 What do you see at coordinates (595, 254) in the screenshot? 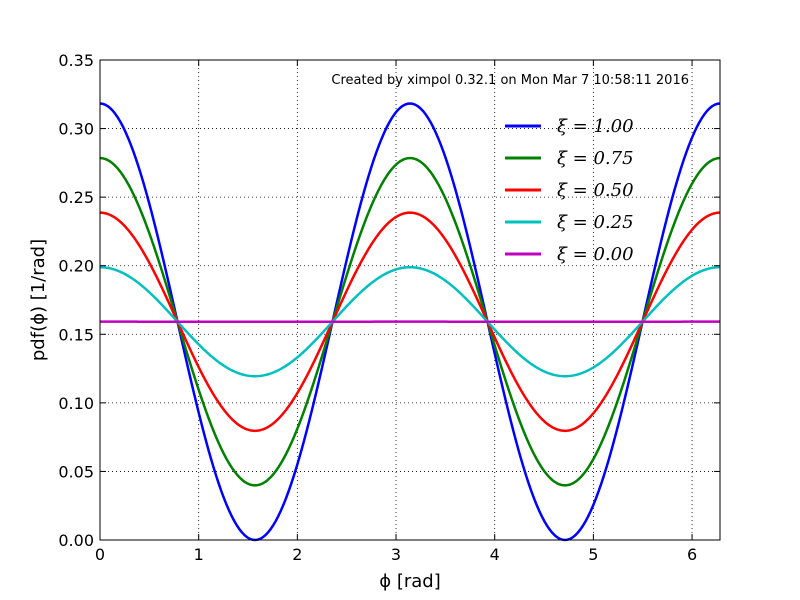
I see `legend-label: ξ = 0.00` at bounding box center [595, 254].